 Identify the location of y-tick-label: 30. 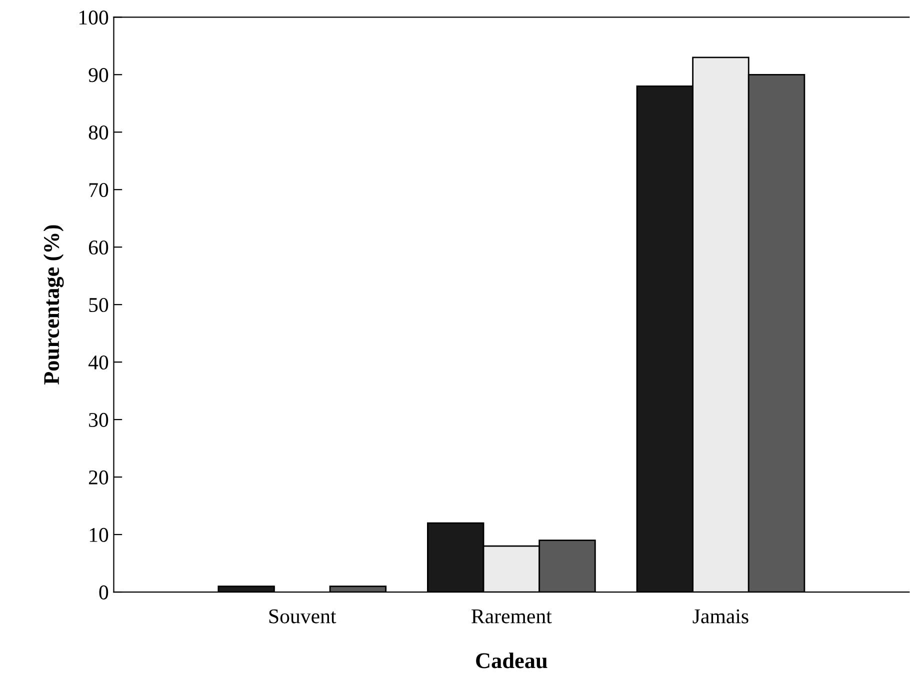
(98, 419).